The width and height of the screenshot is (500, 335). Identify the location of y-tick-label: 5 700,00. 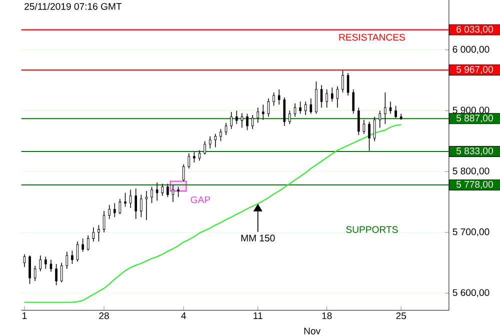
(471, 232).